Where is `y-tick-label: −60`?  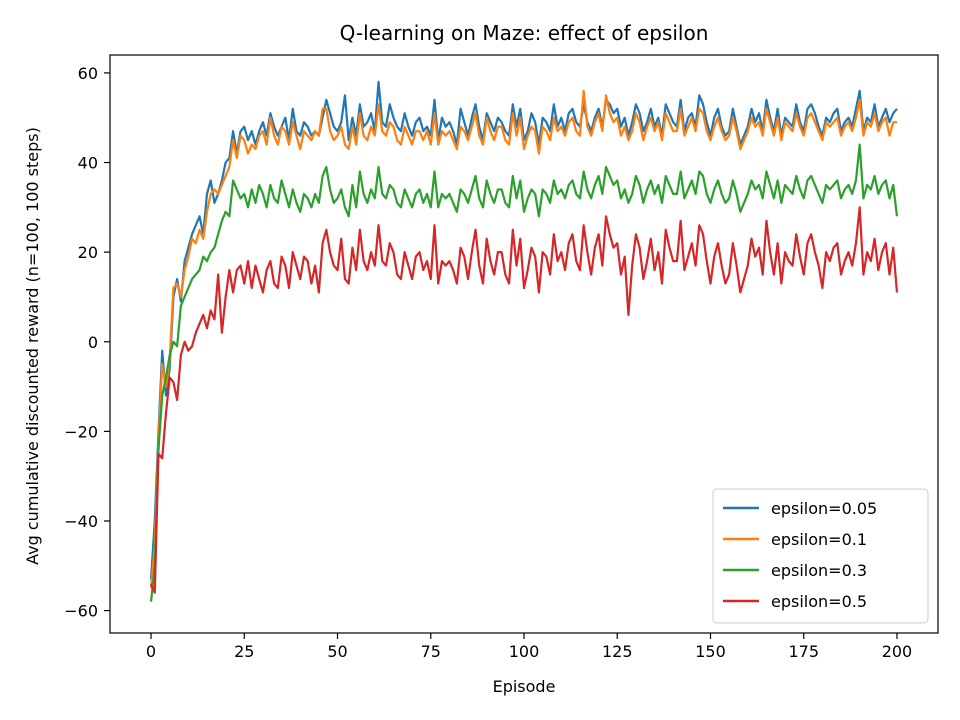 y-tick-label: −60 is located at coordinates (81, 611).